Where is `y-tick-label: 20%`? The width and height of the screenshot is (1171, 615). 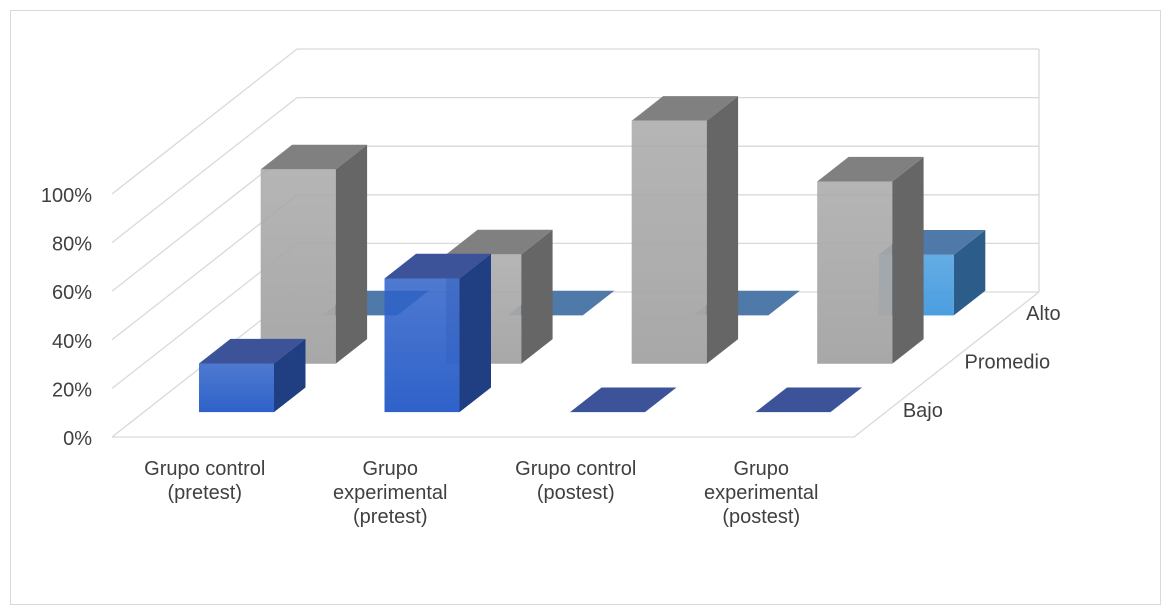 y-tick-label: 20% is located at coordinates (72, 390).